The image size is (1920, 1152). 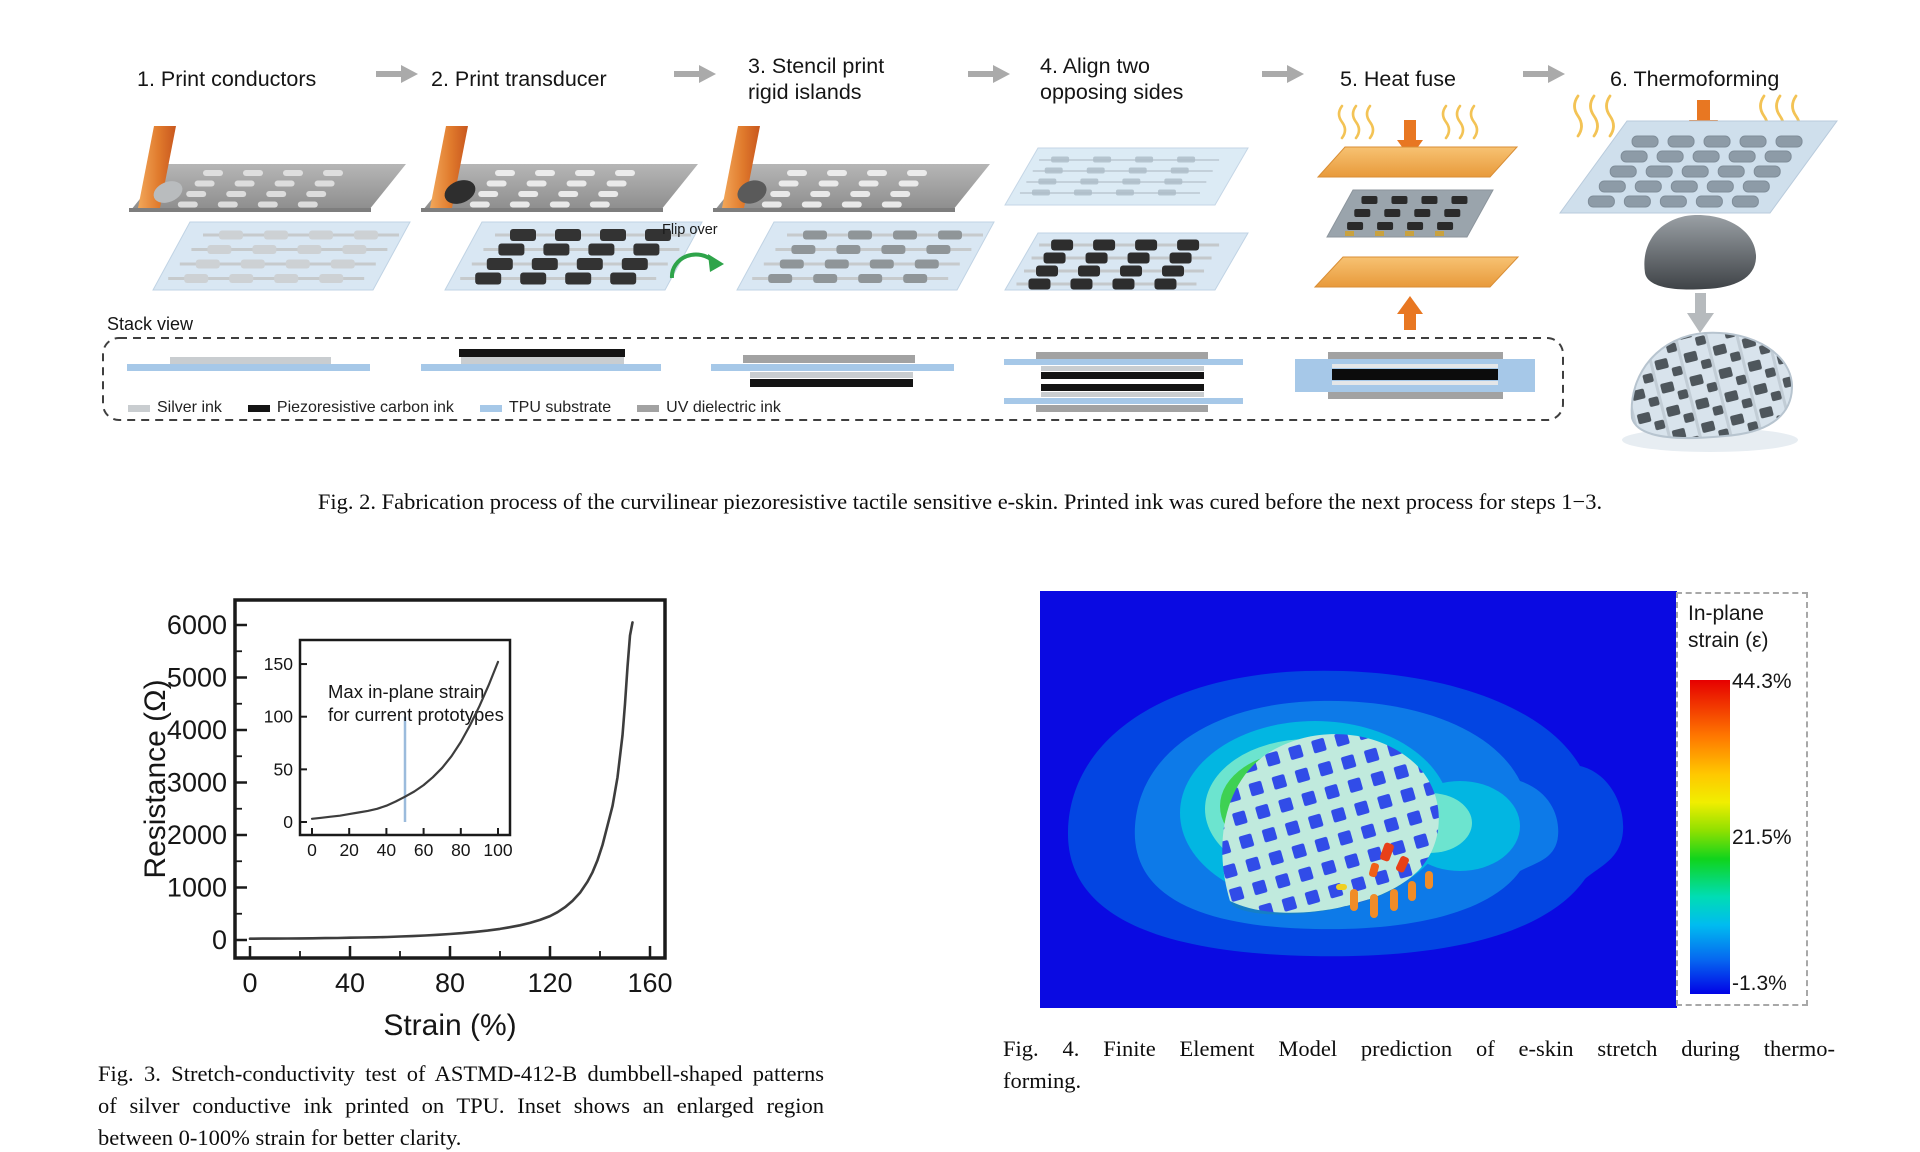 I want to click on inset-y-tick-label: 150, so click(x=278, y=664).